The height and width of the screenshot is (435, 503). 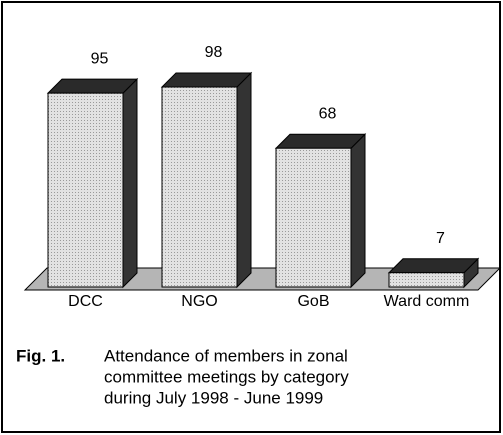 I want to click on caption-line: committee meetings by category, so click(x=226, y=376).